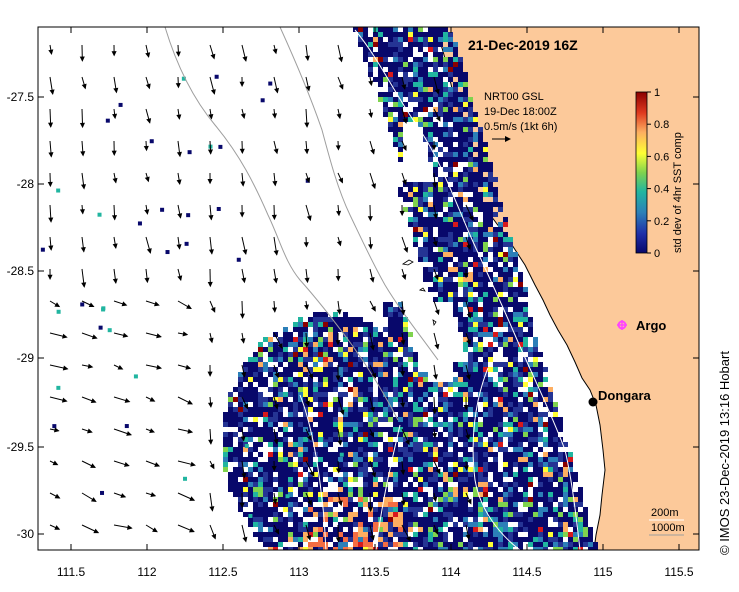 This screenshot has height=592, width=739. I want to click on colorbar-tick-label: 0.8, so click(661, 125).